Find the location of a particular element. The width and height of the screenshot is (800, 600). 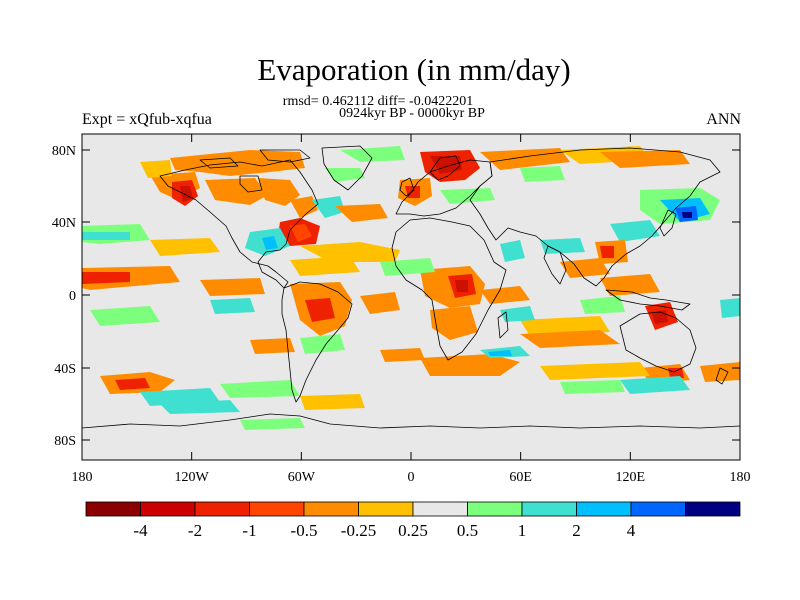

coastline-africa is located at coordinates (449, 289).